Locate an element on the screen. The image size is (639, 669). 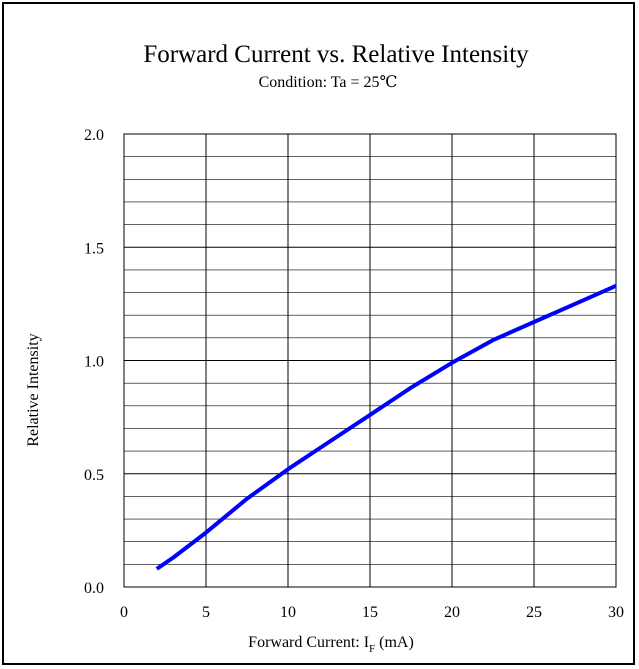
y-tick-label: 1.0 is located at coordinates (94, 362).